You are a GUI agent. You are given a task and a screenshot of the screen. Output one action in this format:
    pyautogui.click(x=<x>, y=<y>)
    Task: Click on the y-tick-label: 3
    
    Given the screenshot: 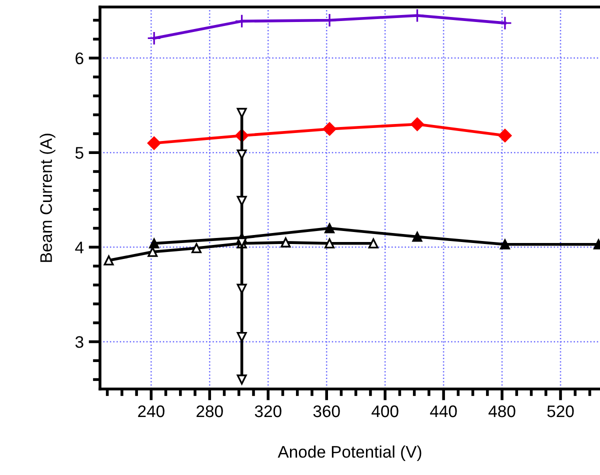 What is the action you would take?
    pyautogui.click(x=79, y=342)
    